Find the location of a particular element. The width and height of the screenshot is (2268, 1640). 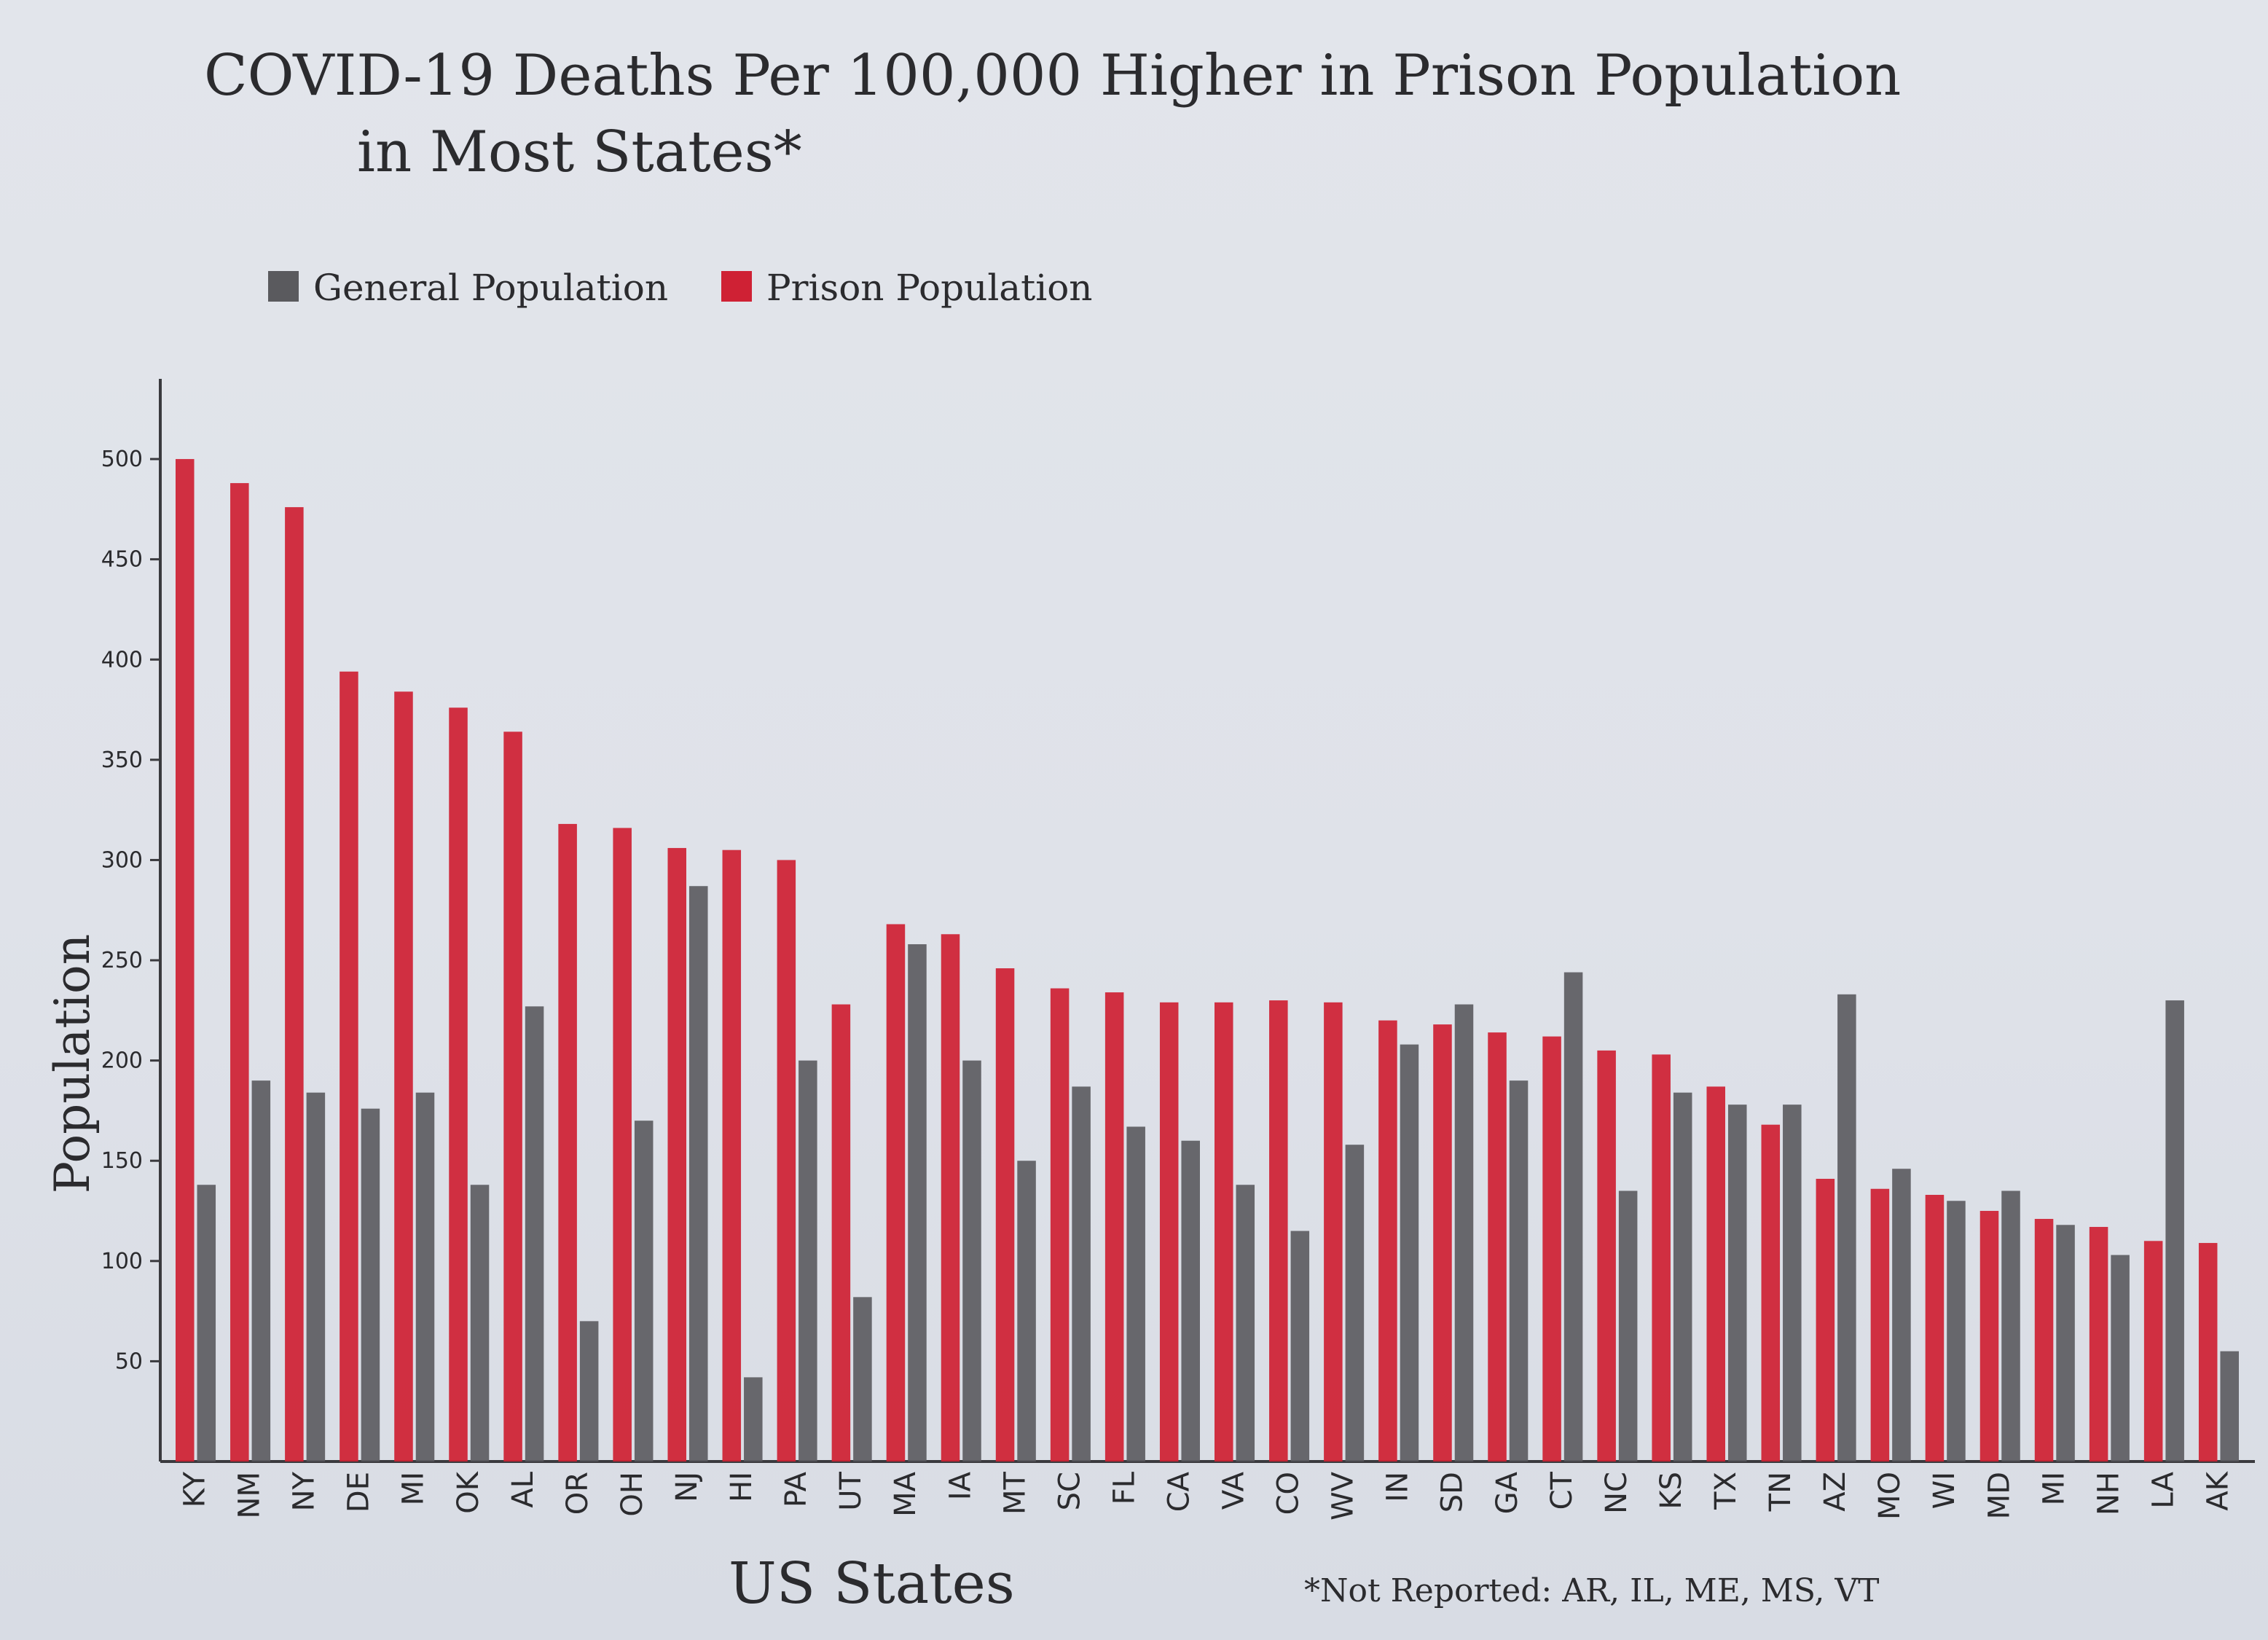

bar-general-nm is located at coordinates (261, 1271).